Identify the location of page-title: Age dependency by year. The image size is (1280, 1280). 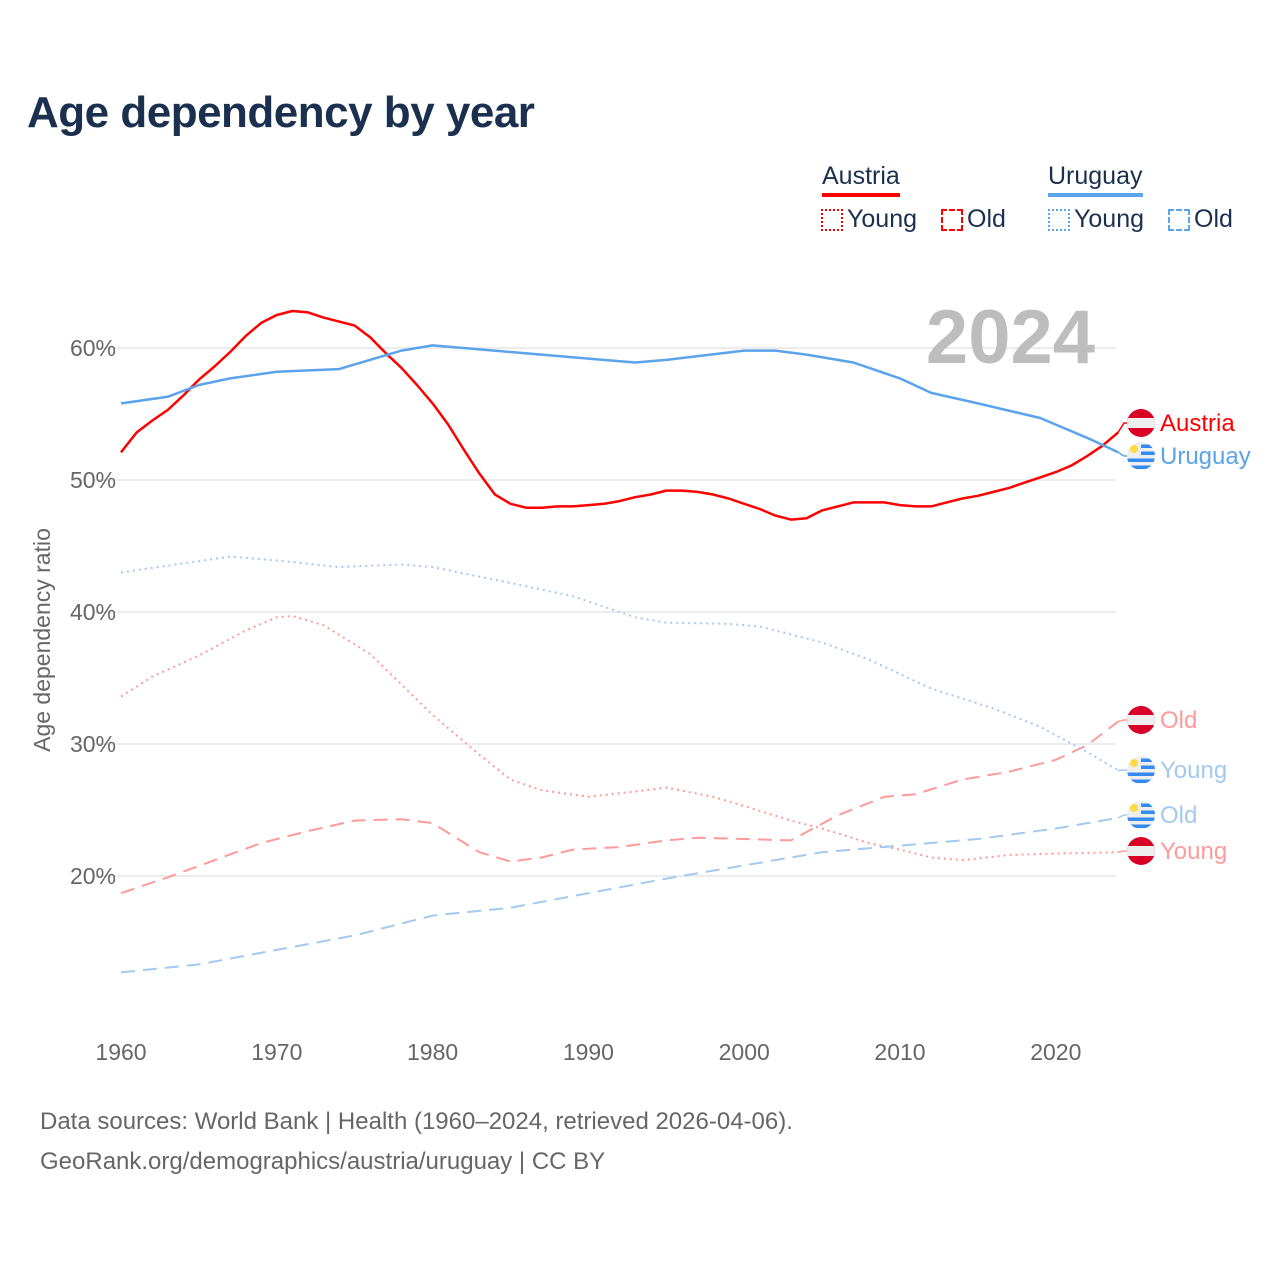
(281, 112).